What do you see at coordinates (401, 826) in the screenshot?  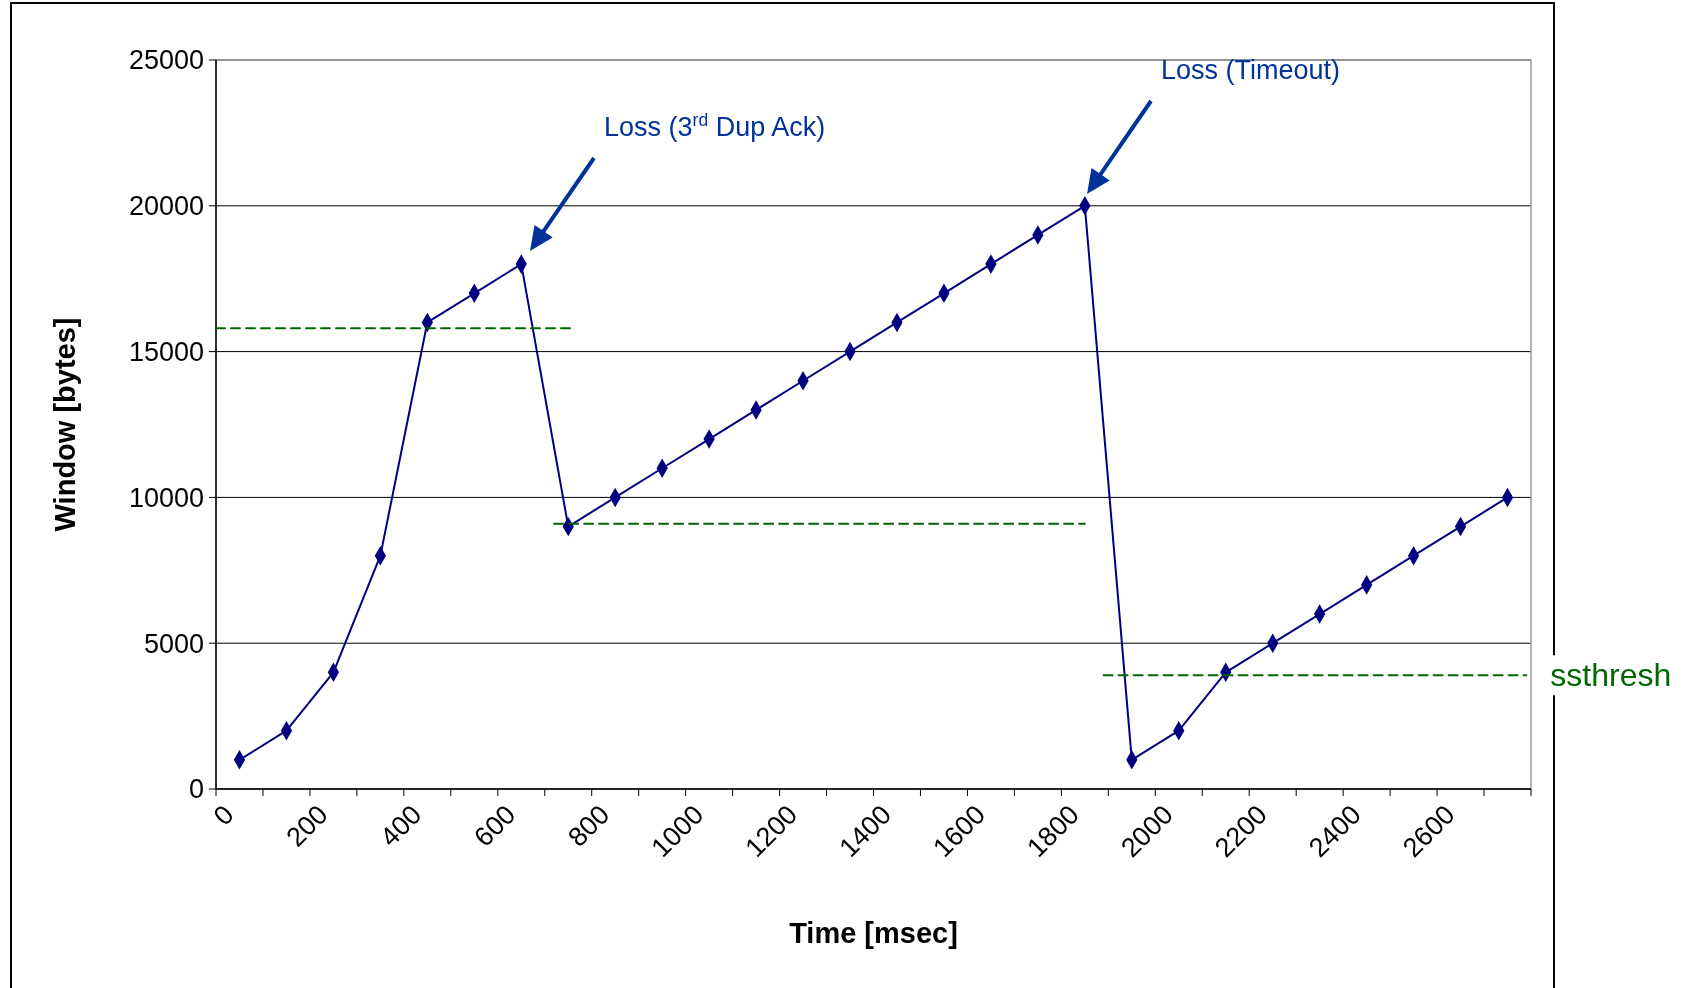 I see `x-tick-label: 400` at bounding box center [401, 826].